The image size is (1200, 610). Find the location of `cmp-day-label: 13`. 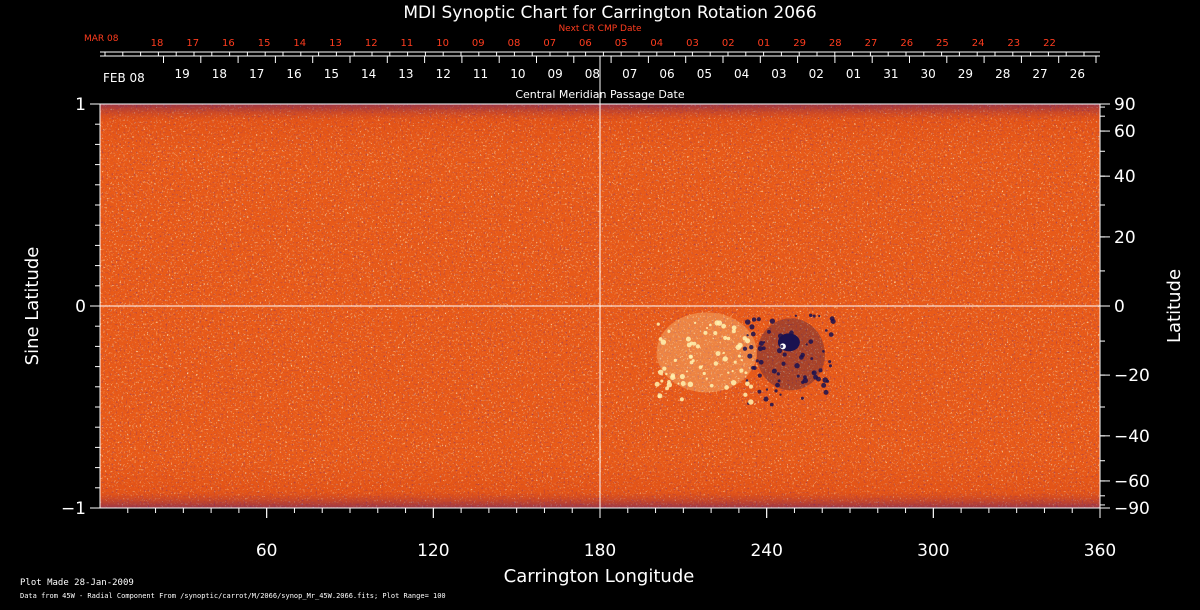

cmp-day-label: 13 is located at coordinates (405, 74).